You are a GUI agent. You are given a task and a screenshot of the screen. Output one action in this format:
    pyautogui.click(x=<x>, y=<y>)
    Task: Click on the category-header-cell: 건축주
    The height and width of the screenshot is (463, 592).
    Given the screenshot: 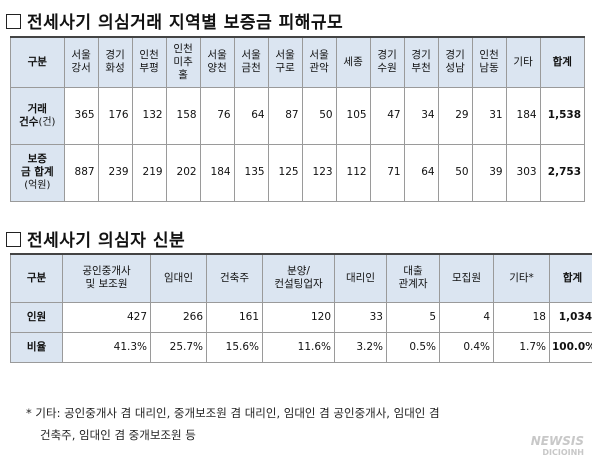 What is the action you would take?
    pyautogui.click(x=234, y=278)
    